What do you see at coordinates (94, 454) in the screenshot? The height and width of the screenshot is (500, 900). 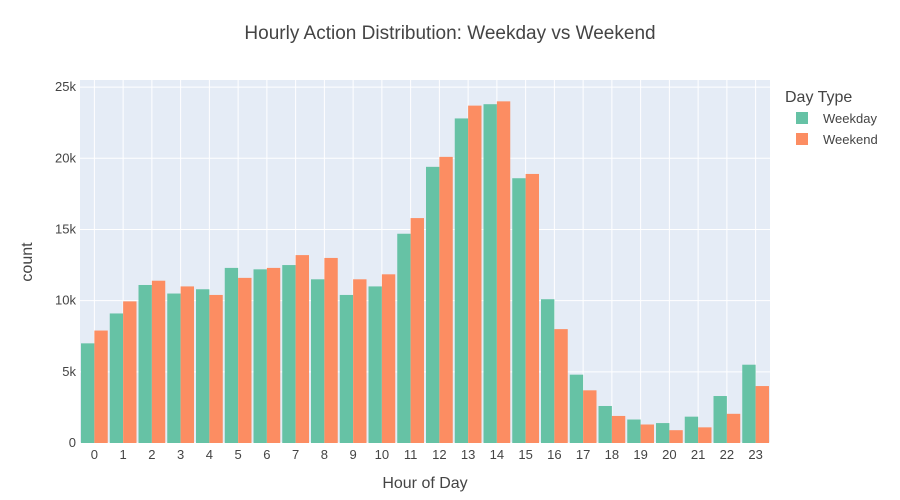 I see `x-tick-label: 0` at bounding box center [94, 454].